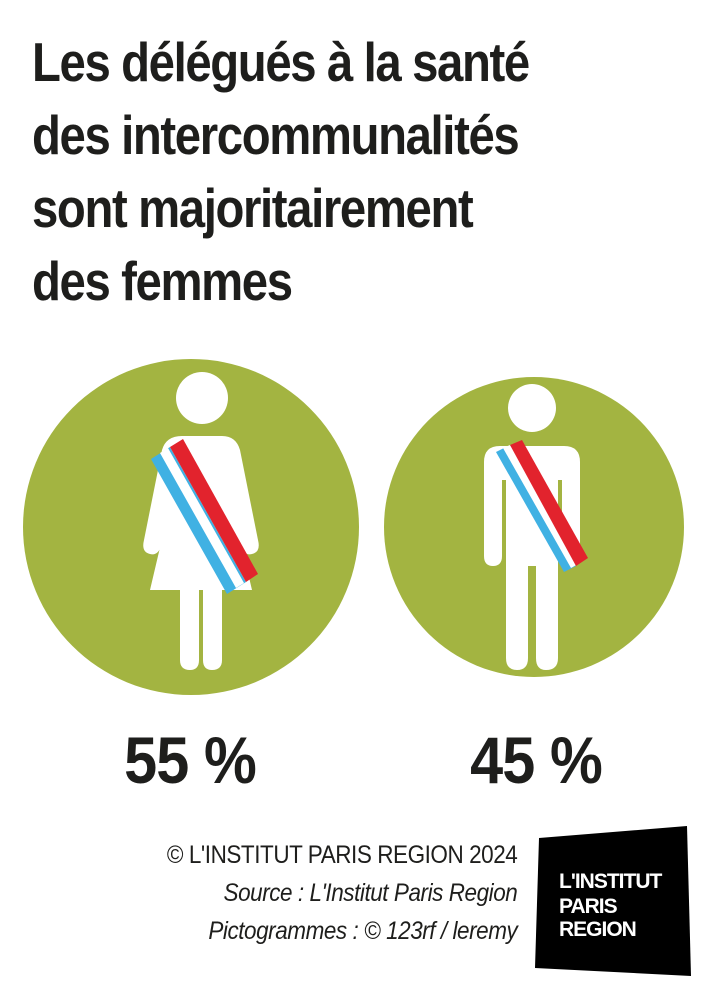  I want to click on source-text: Source : L'Institut Paris Region, so click(370, 893).